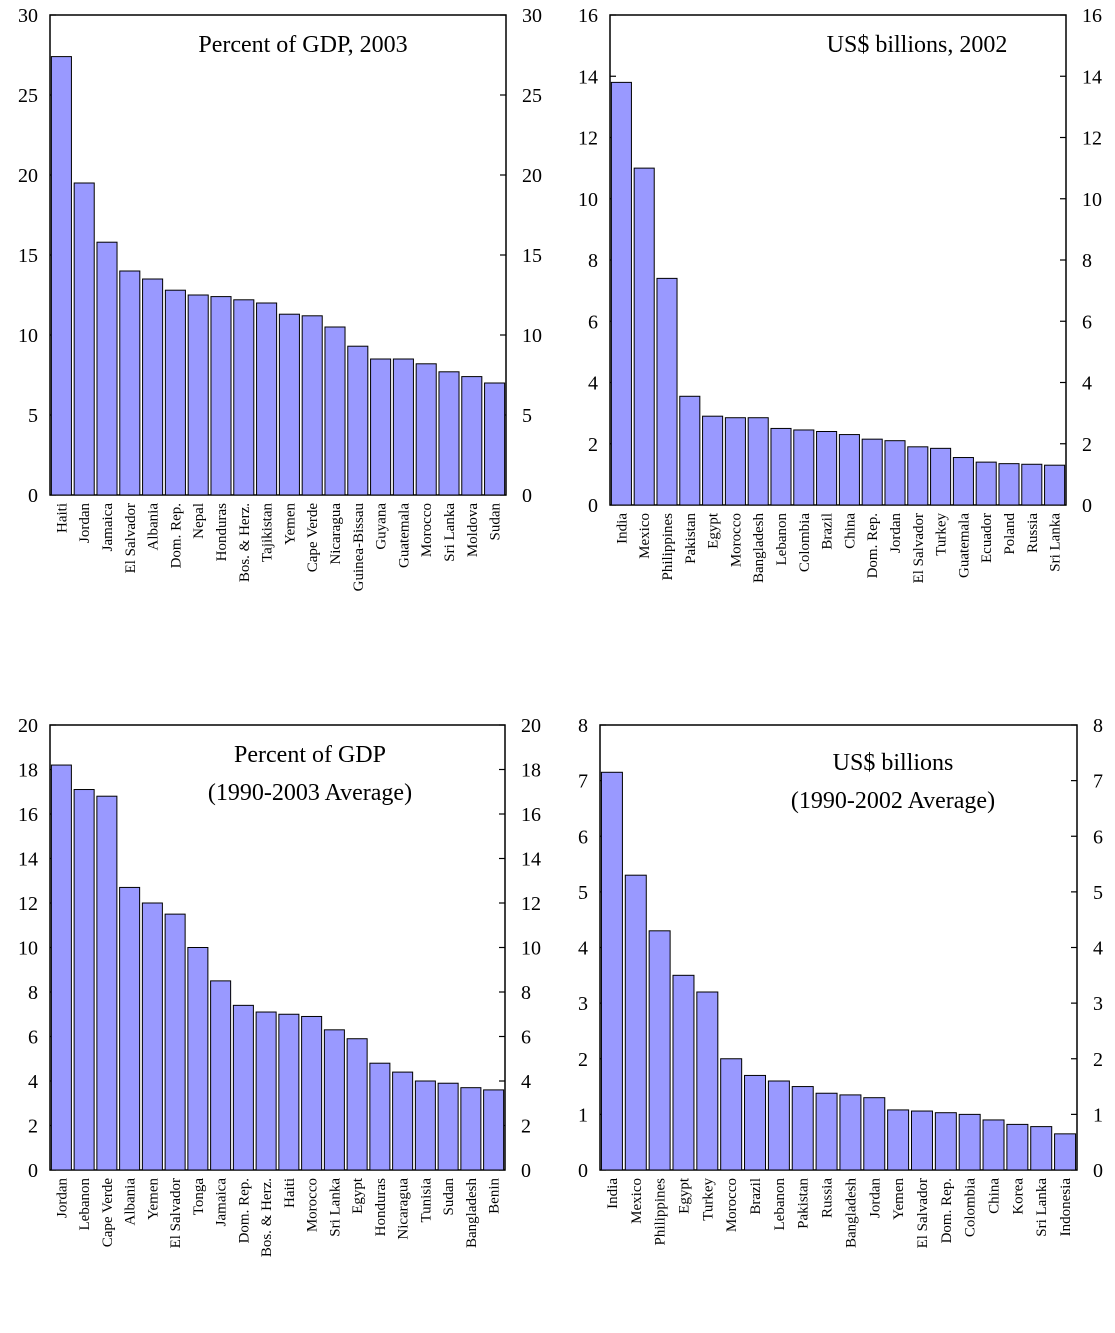  Describe the element at coordinates (268, 532) in the screenshot. I see `category-label: Tajikistan` at that location.